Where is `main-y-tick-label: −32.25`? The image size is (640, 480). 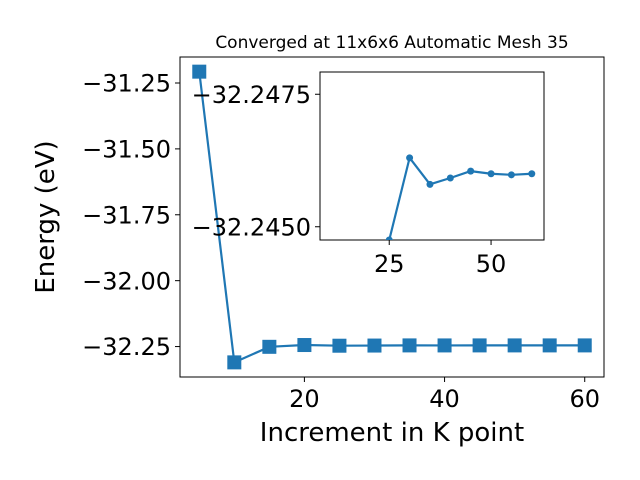 main-y-tick-label: −32.25 is located at coordinates (126, 347).